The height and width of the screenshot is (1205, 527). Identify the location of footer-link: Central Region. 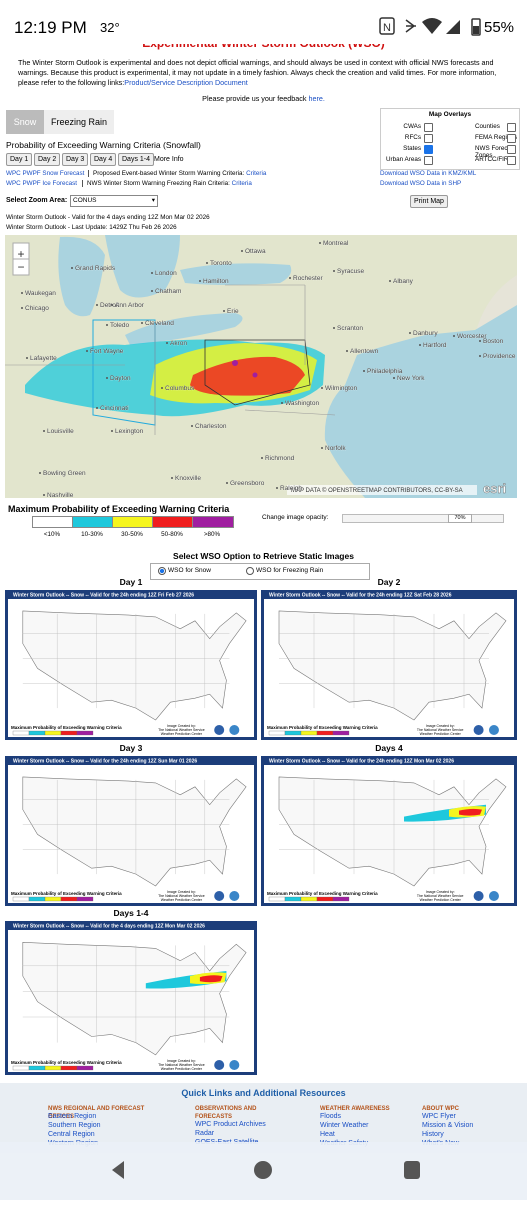
(71, 1134).